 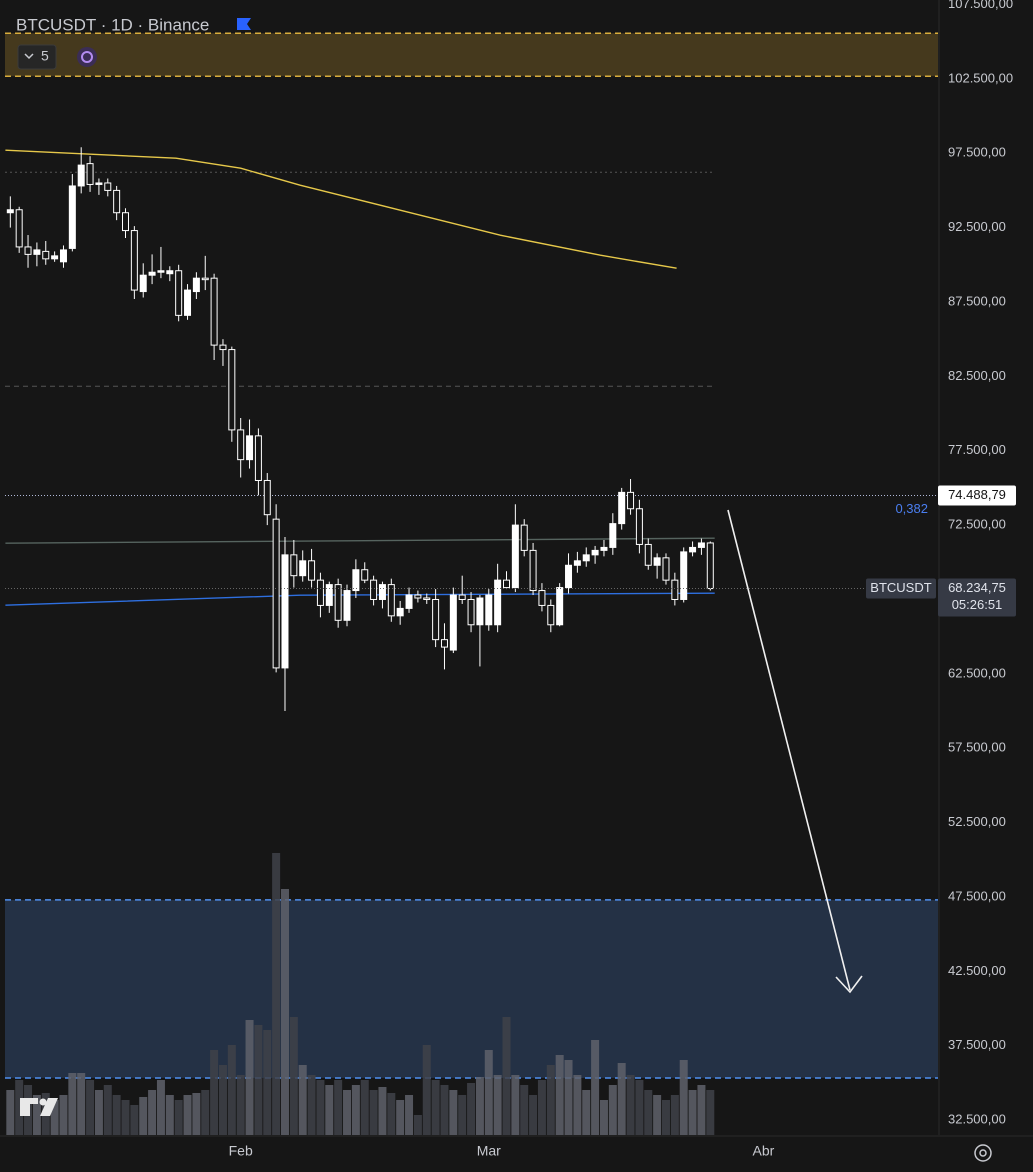 I want to click on y-tick-label: 77.500,00, so click(x=977, y=449).